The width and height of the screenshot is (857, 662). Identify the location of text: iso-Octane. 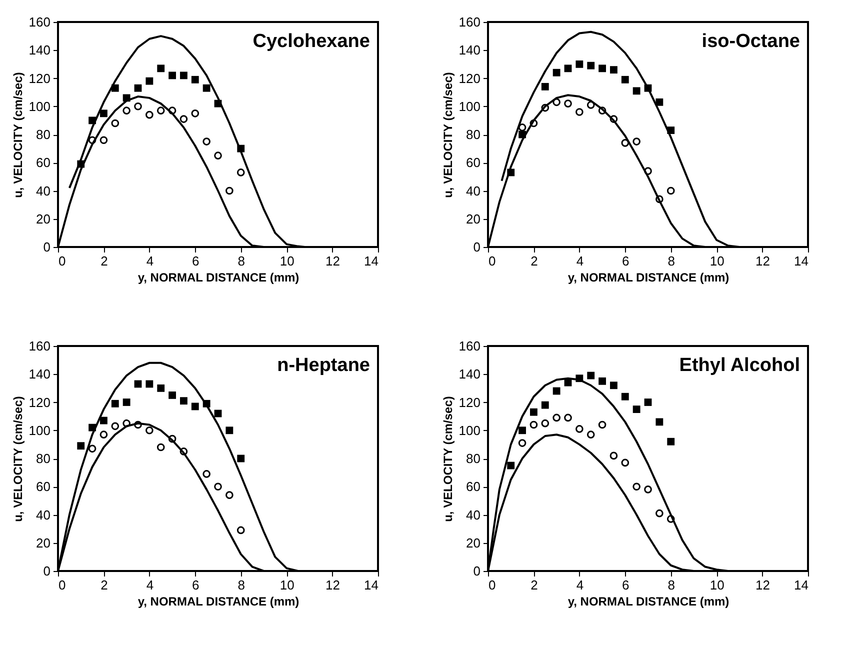
(751, 41).